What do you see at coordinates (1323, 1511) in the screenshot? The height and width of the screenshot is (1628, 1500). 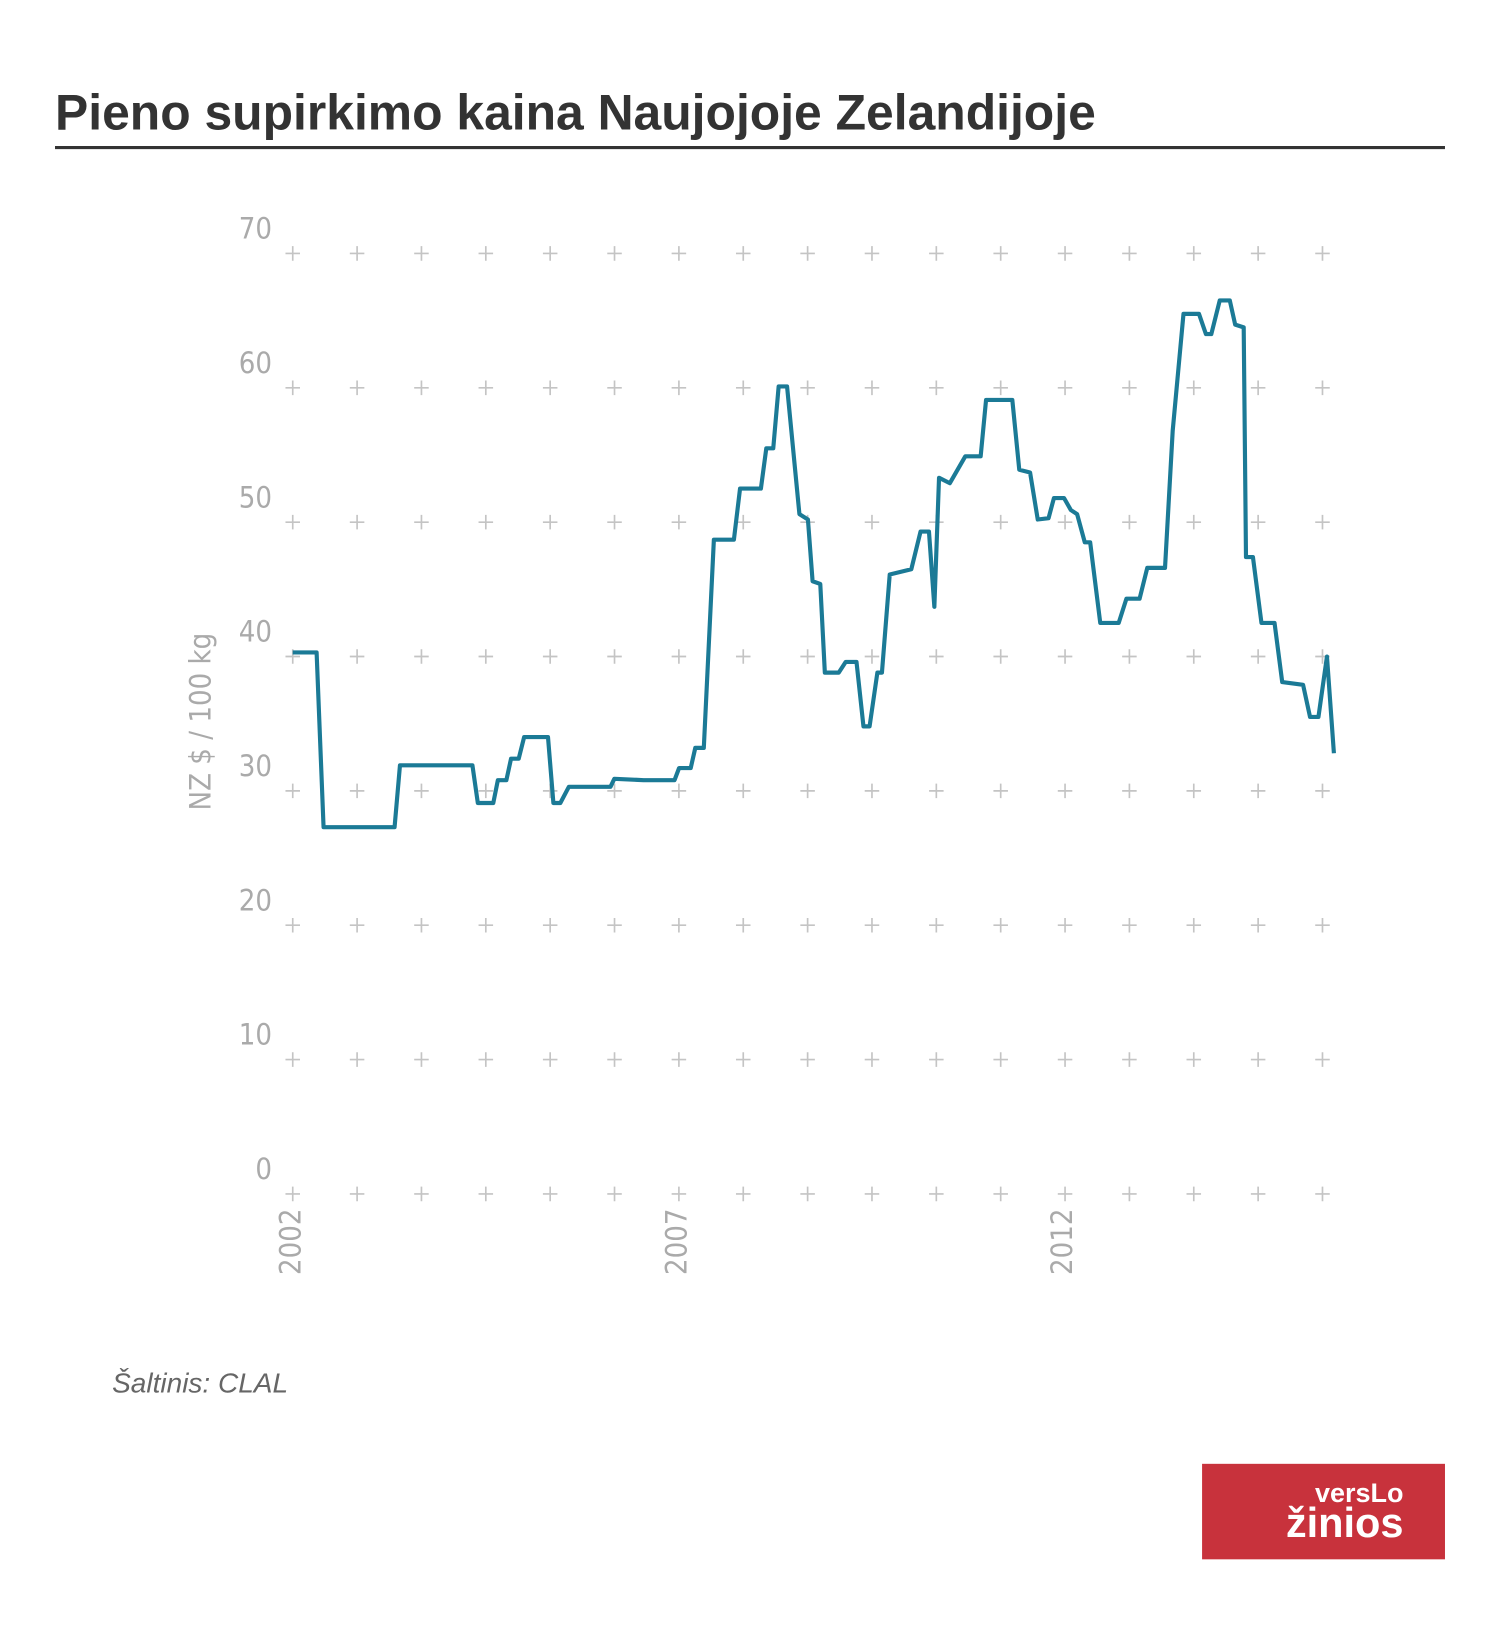 I see `logo-box` at bounding box center [1323, 1511].